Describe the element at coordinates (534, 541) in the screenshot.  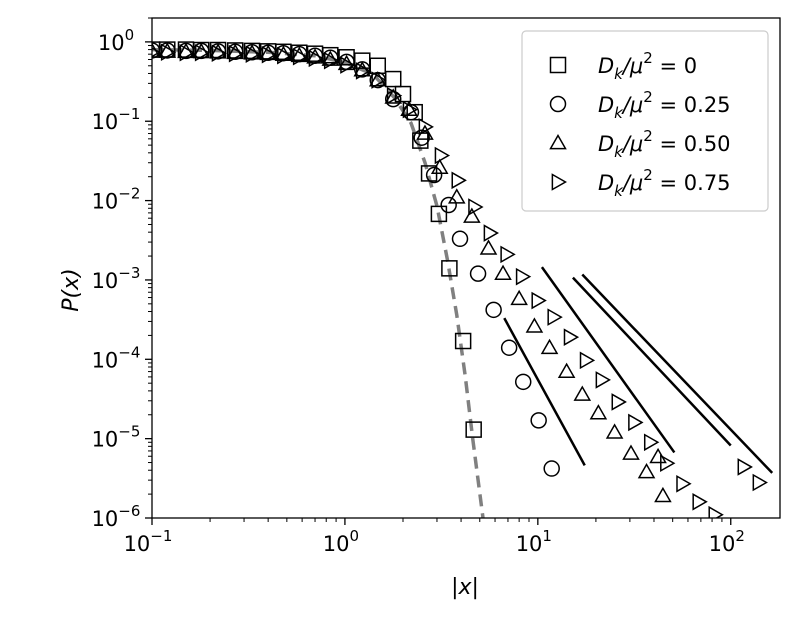
I see `x-tick-label: 10¹` at that location.